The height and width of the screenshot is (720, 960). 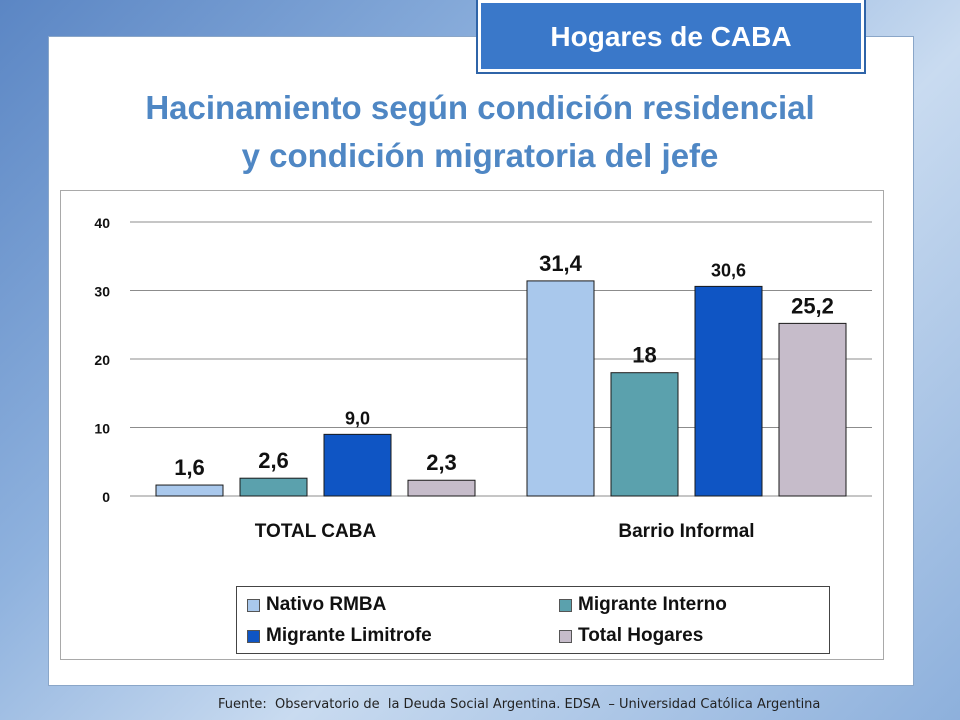 I want to click on chart-title-line-1: Hacinamiento según condición residencial, so click(x=480, y=107).